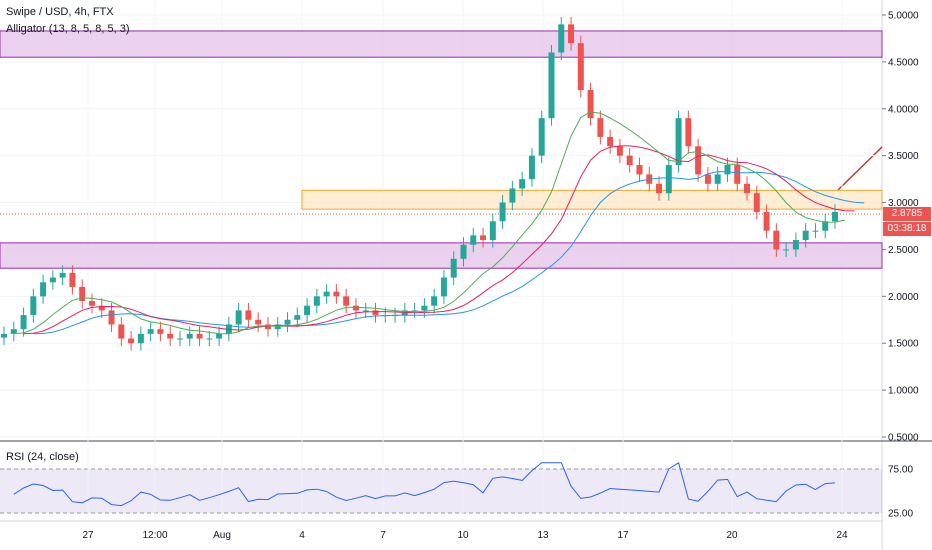  What do you see at coordinates (903, 109) in the screenshot?
I see `price-tick-label: 4.0000` at bounding box center [903, 109].